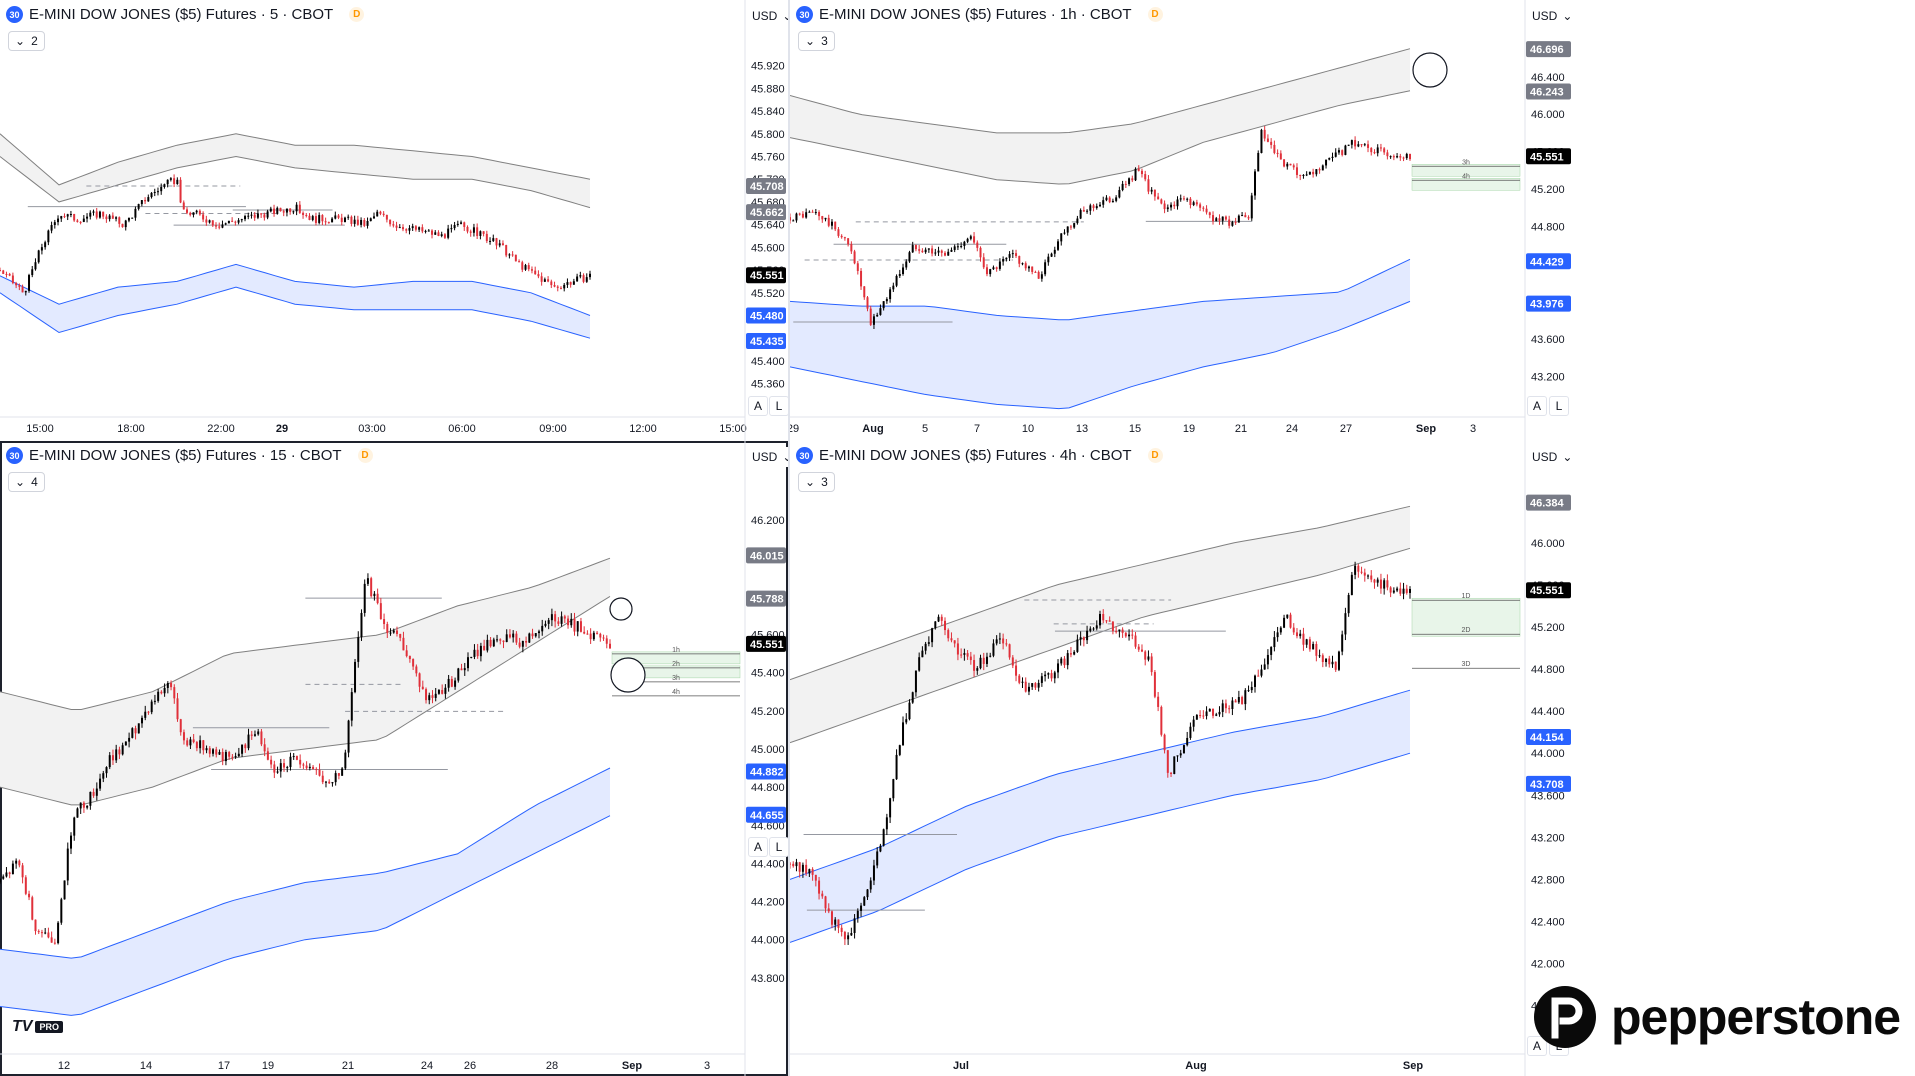  Describe the element at coordinates (1567, 457) in the screenshot. I see `chevron-down-icon: ⌄` at that location.